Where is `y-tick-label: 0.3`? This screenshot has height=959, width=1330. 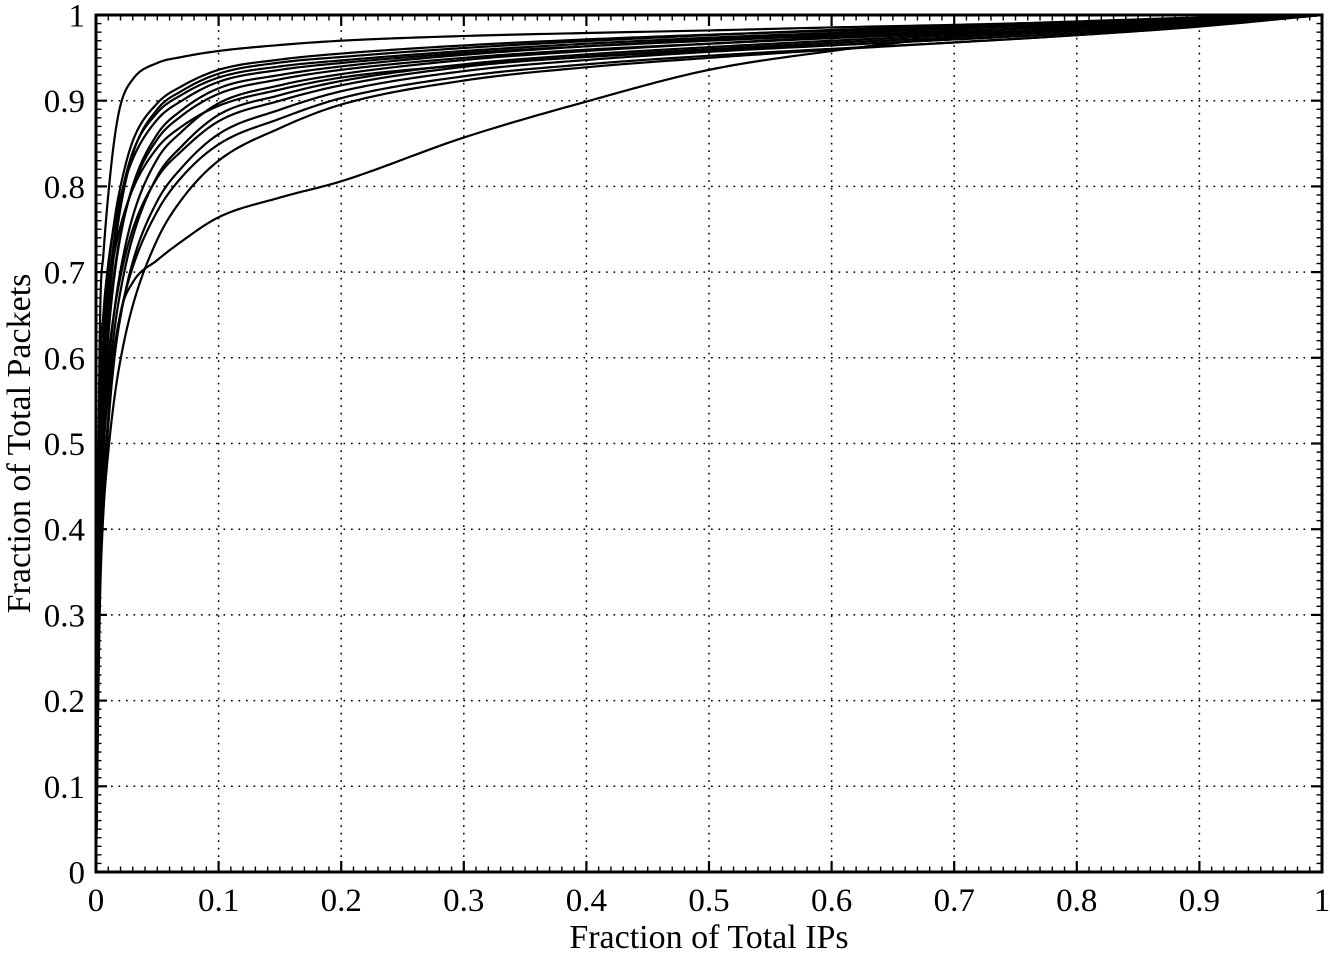 y-tick-label: 0.3 is located at coordinates (64, 616).